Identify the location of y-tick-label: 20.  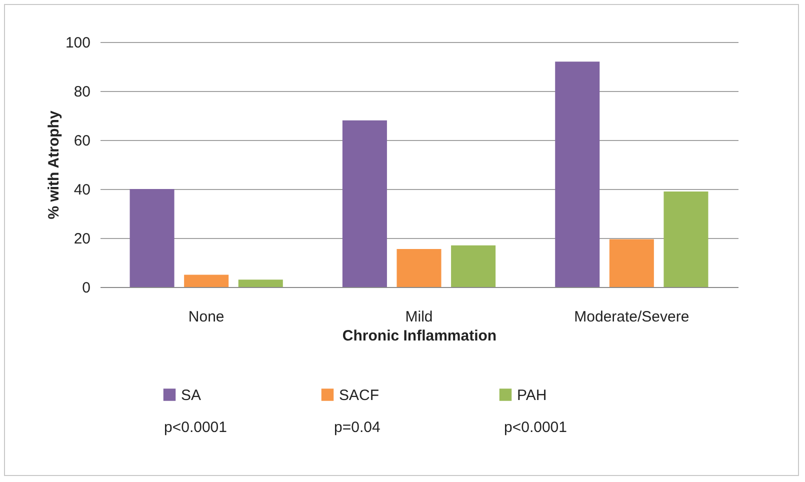
(82, 239).